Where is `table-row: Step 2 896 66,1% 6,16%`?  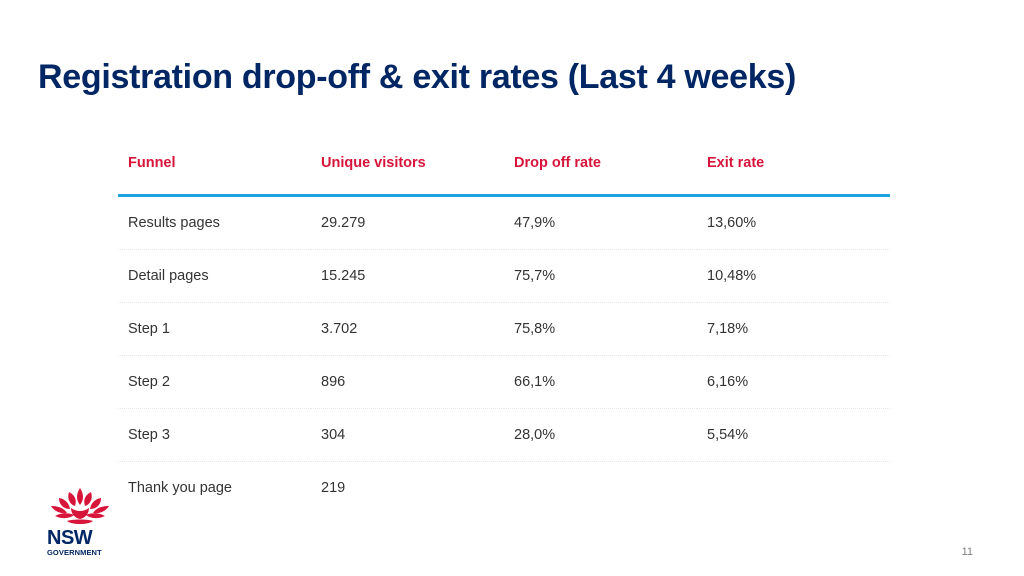
table-row: Step 2 896 66,1% 6,16% is located at coordinates (504, 382).